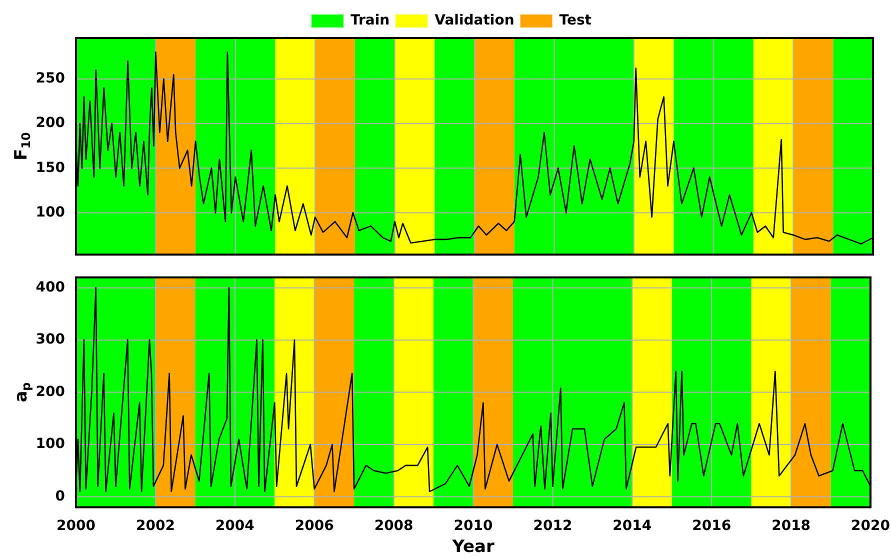 The height and width of the screenshot is (558, 891). What do you see at coordinates (51, 78) in the screenshot?
I see `y-tick-label: 250` at bounding box center [51, 78].